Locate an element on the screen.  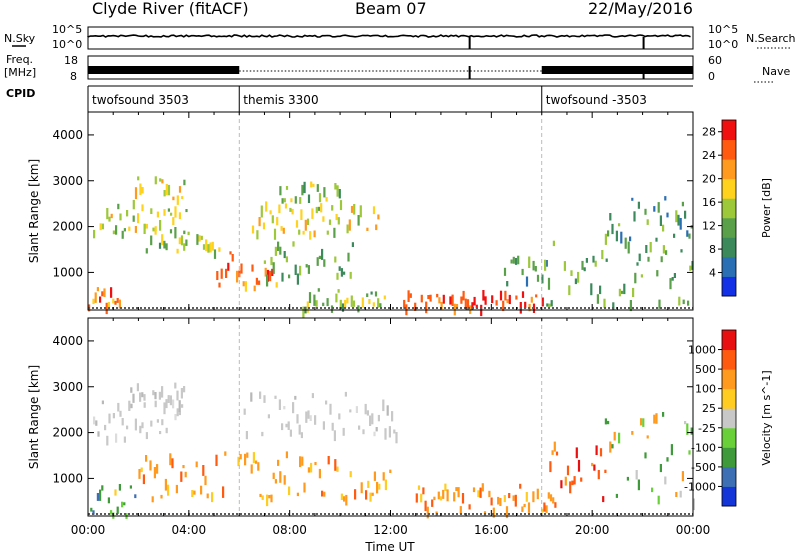
time-tick-label-0: 00:00 is located at coordinates (88, 530).